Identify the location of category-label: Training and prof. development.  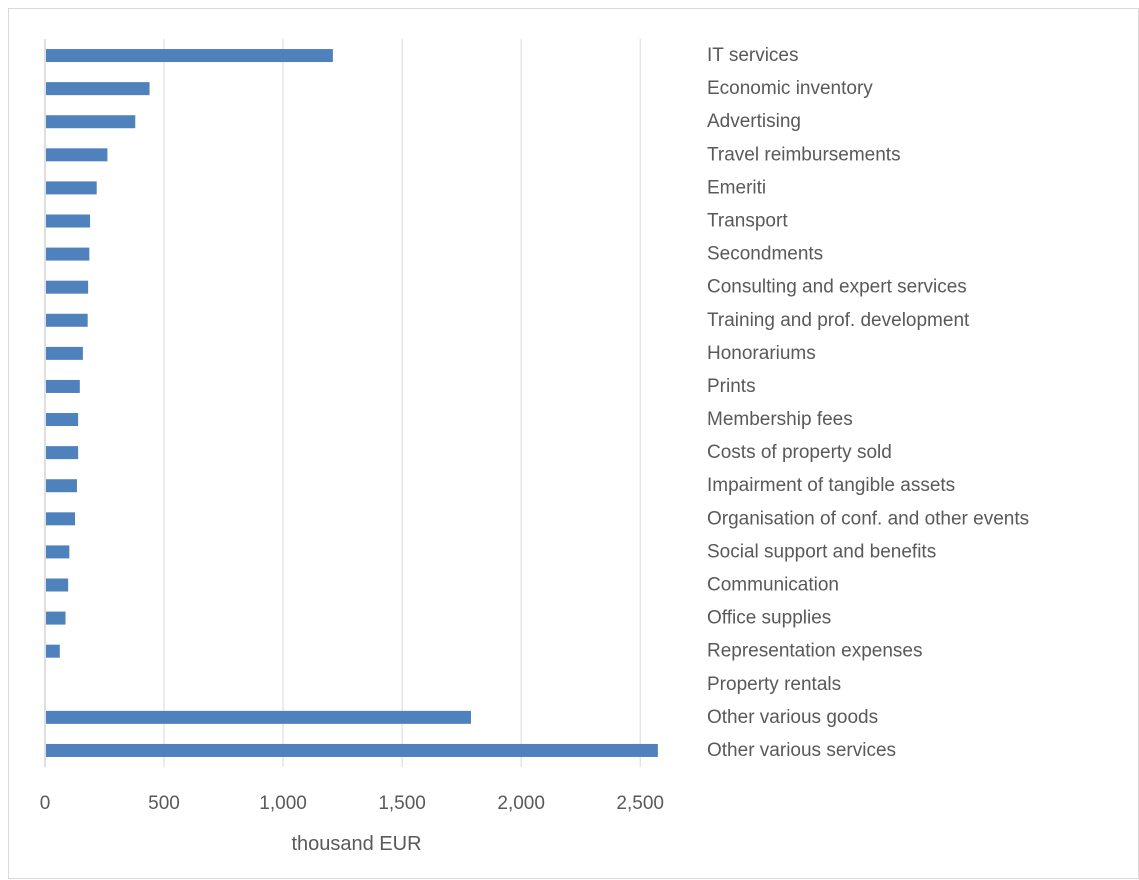
(838, 320).